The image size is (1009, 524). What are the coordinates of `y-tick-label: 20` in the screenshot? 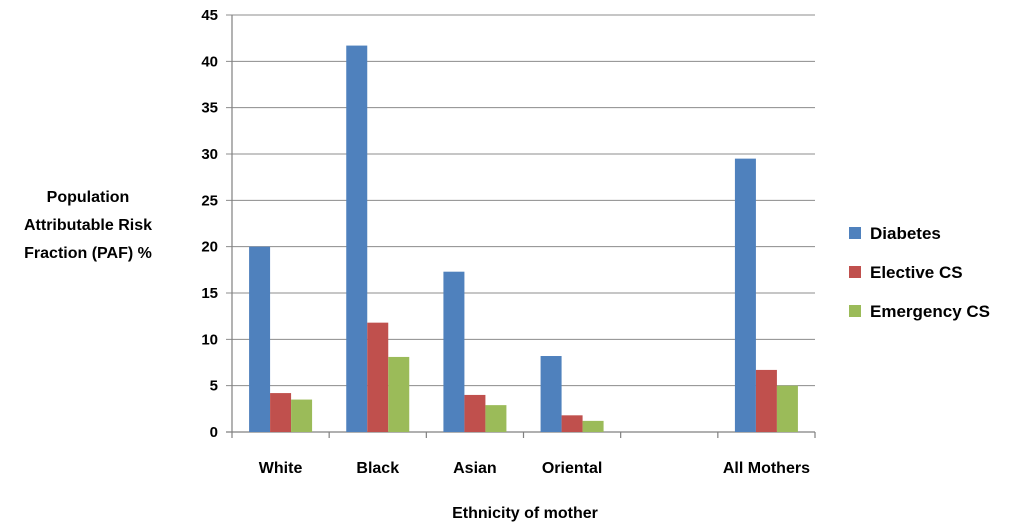 It's located at (209, 247).